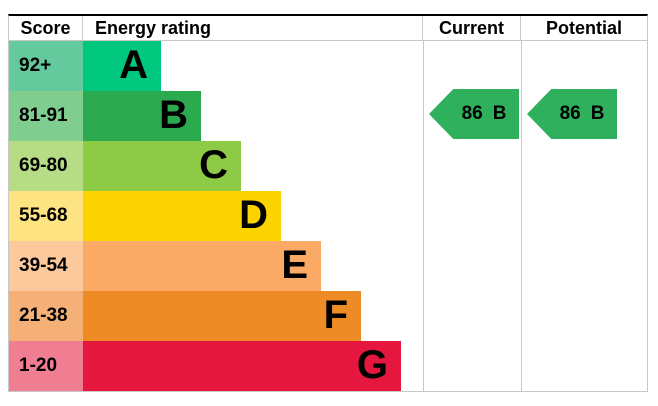 The image size is (658, 406). I want to click on band-row-d: 55-68 D, so click(216, 216).